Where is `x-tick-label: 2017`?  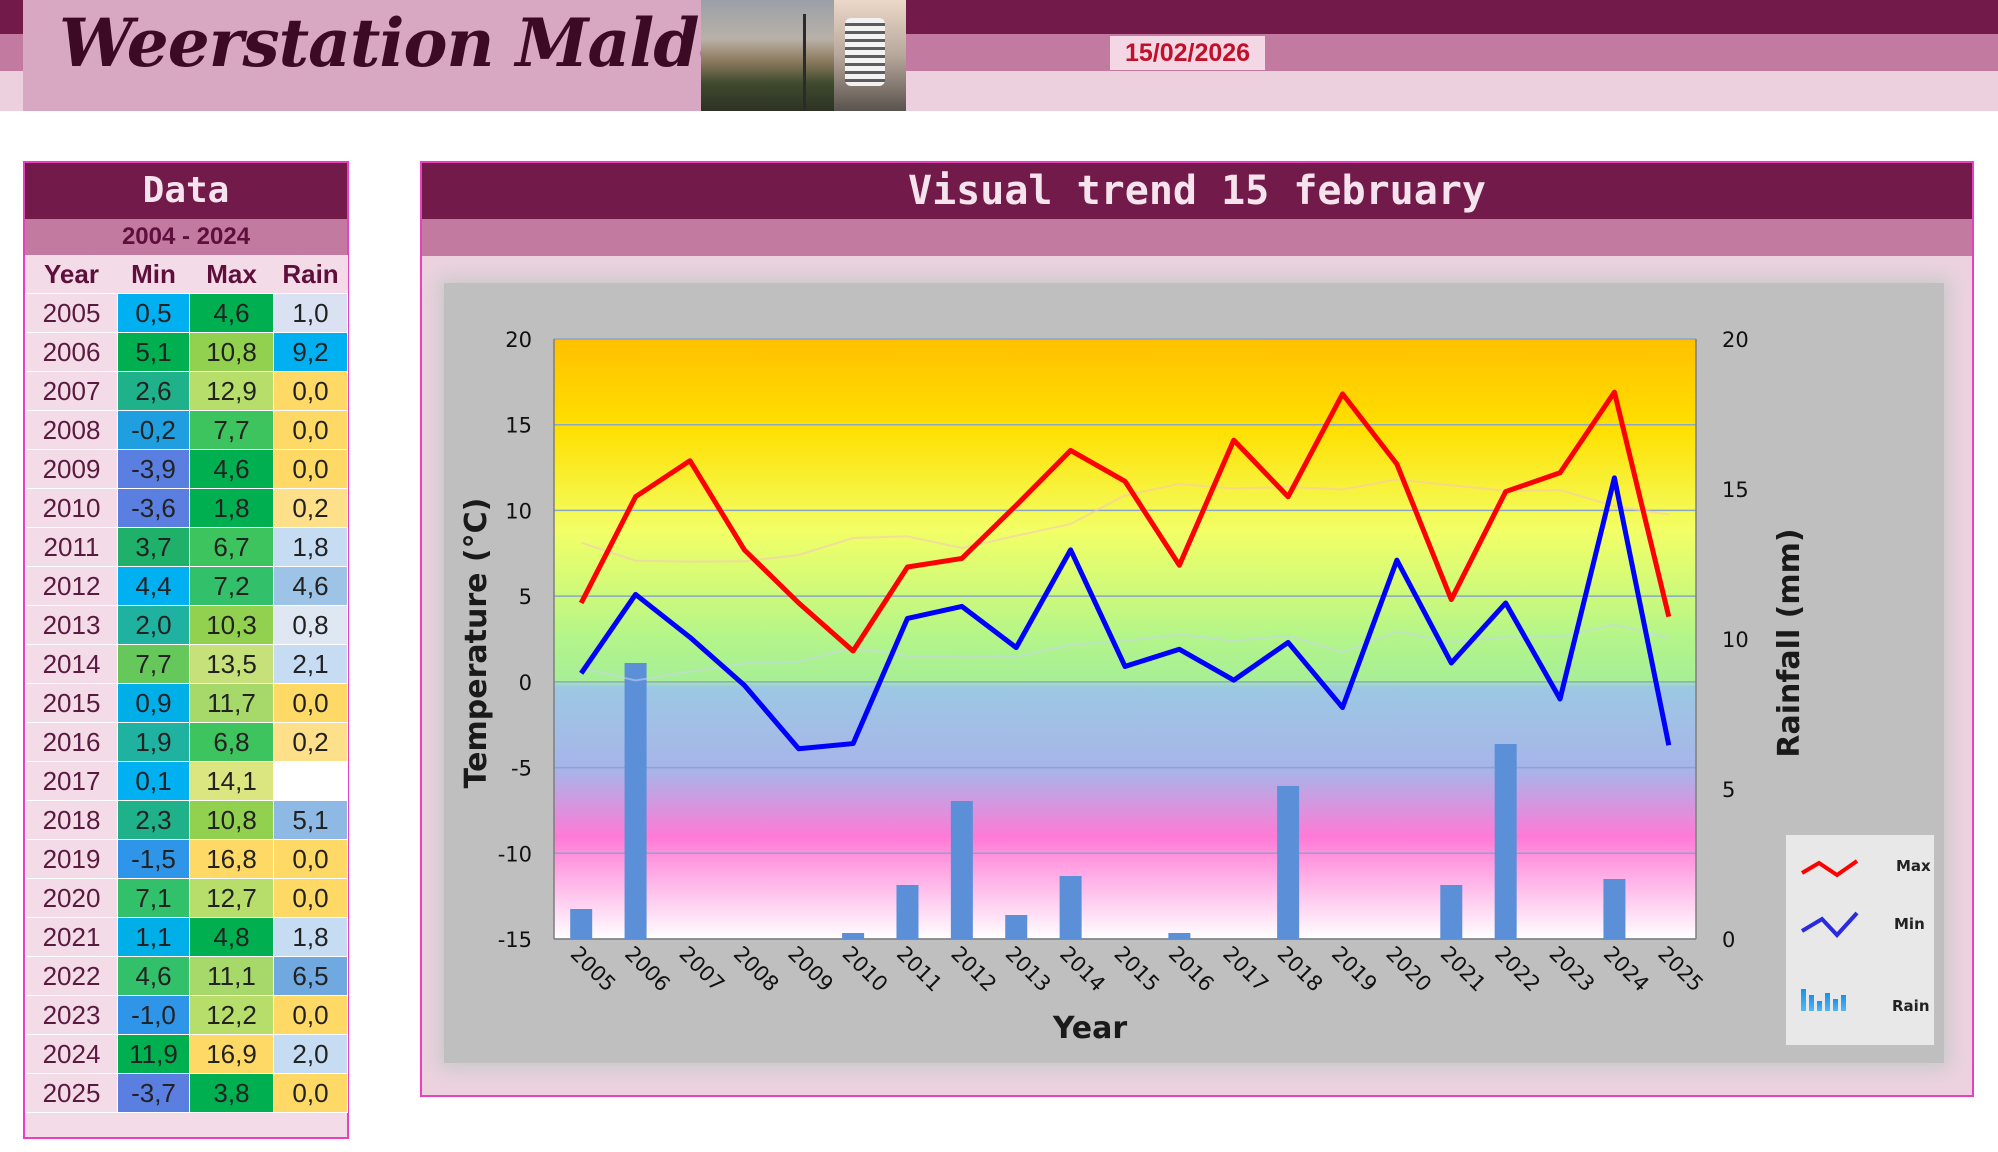 x-tick-label: 2017 is located at coordinates (1245, 969).